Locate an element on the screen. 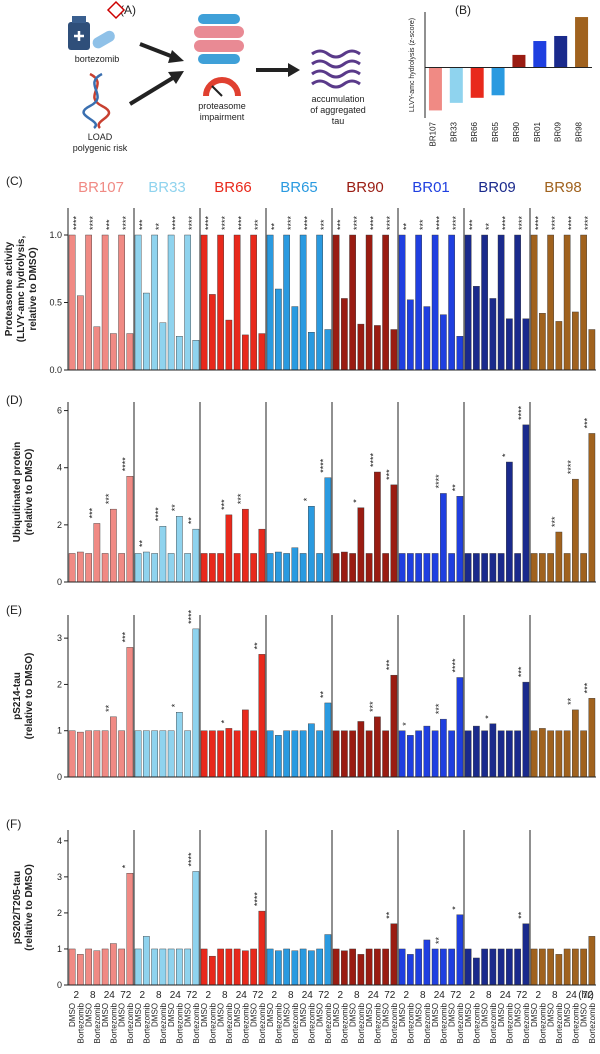 Image resolution: width=600 pixels, height=1054 pixels. y-tick-label: 4 is located at coordinates (59, 468).